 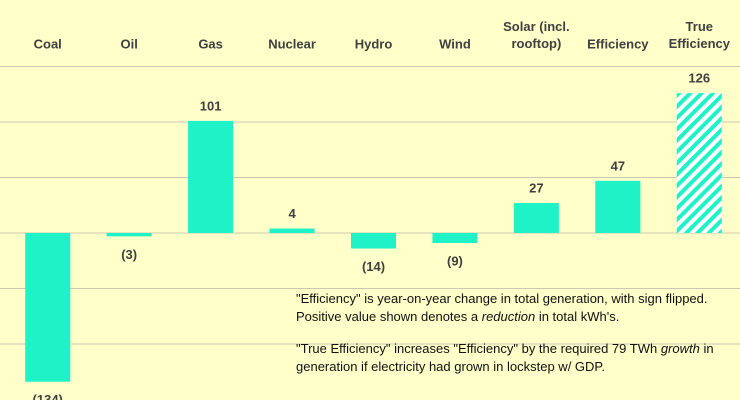 I want to click on x-tick-label: Solar (incl. rooftop), so click(x=536, y=35).